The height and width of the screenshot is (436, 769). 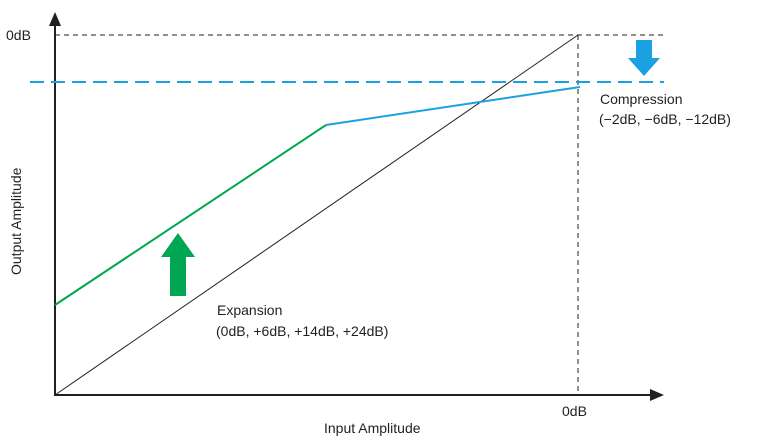 I want to click on y-axis-arrowhead, so click(x=55, y=19).